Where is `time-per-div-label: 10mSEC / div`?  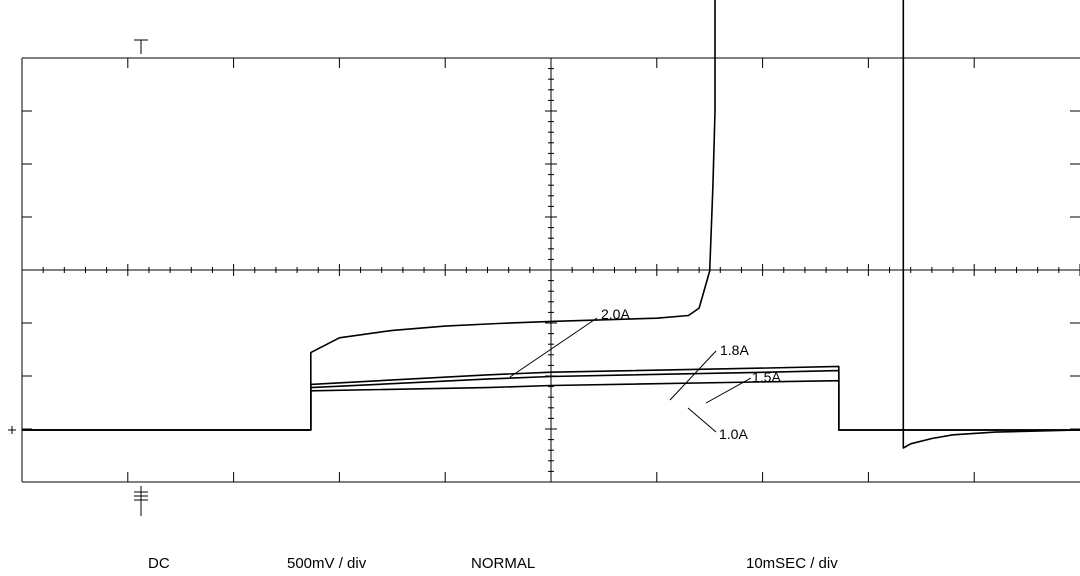 time-per-div-label: 10mSEC / div is located at coordinates (792, 563).